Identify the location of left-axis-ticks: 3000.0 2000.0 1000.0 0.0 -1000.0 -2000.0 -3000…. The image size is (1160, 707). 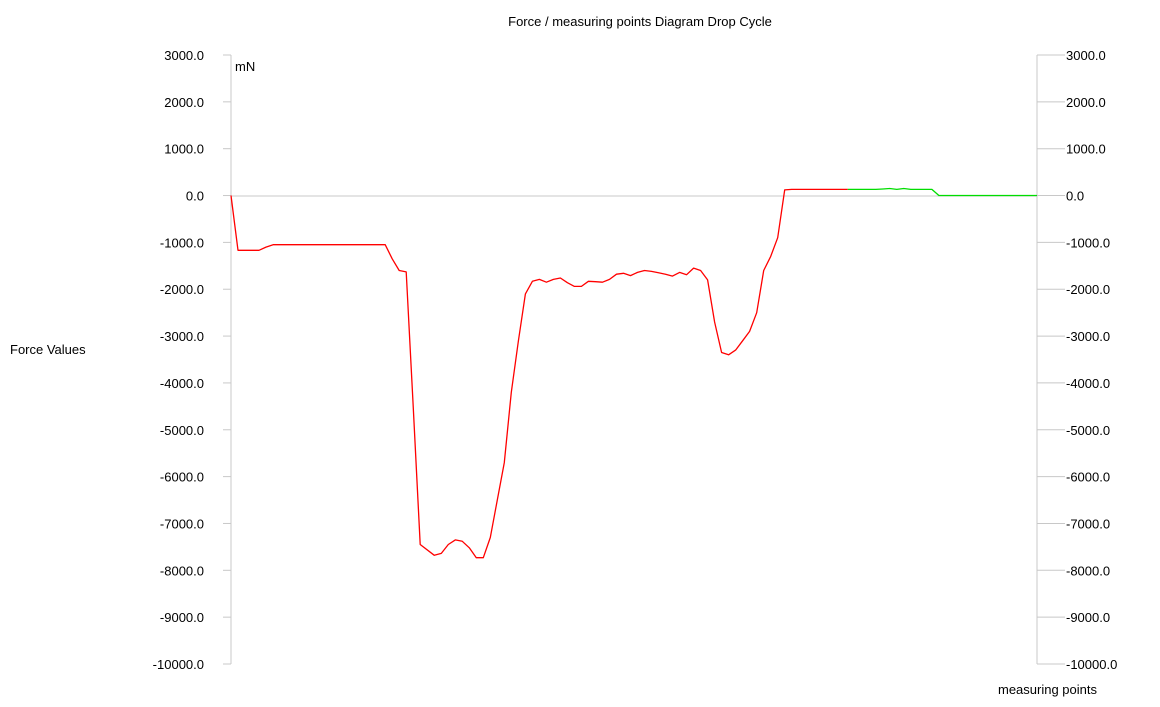
(192, 360).